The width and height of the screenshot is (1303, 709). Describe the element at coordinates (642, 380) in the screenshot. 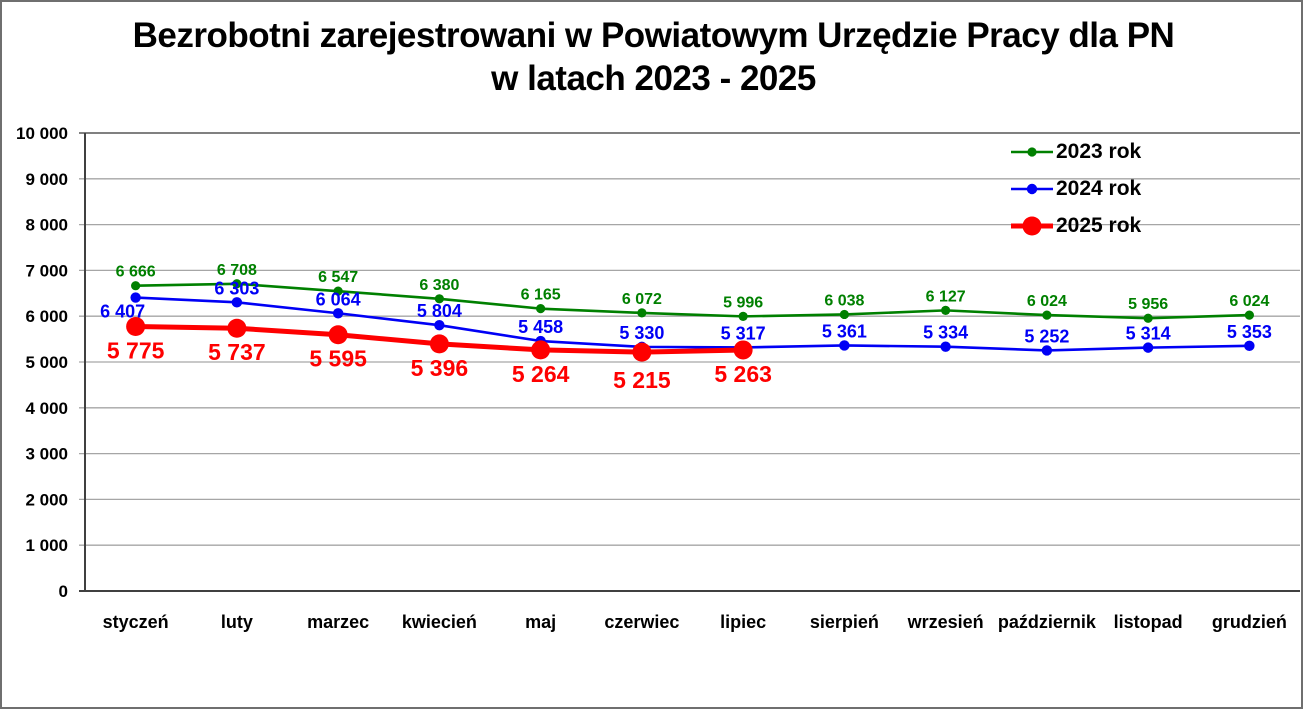

I see `data-label: 5 215` at that location.